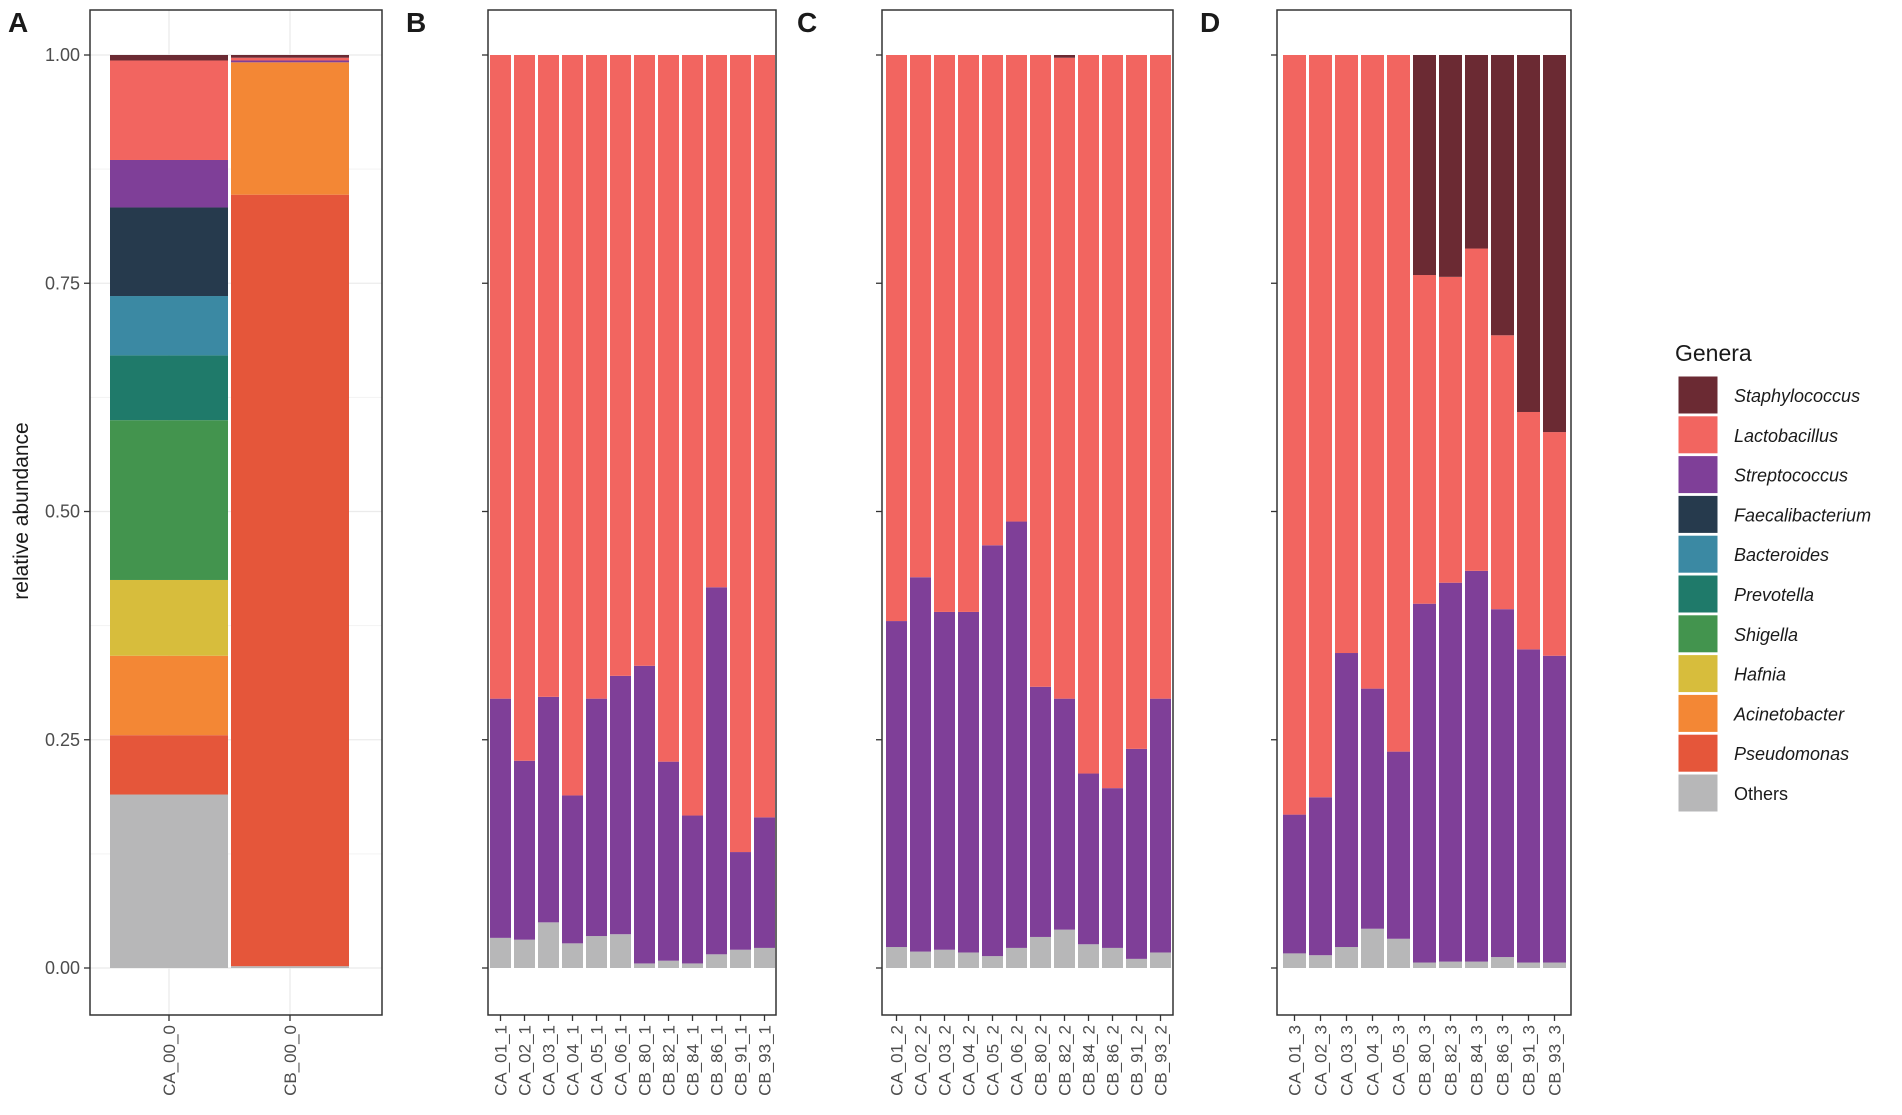 The height and width of the screenshot is (1115, 1902). Describe the element at coordinates (693, 1060) in the screenshot. I see `x-tick-label: CB_84_1` at that location.